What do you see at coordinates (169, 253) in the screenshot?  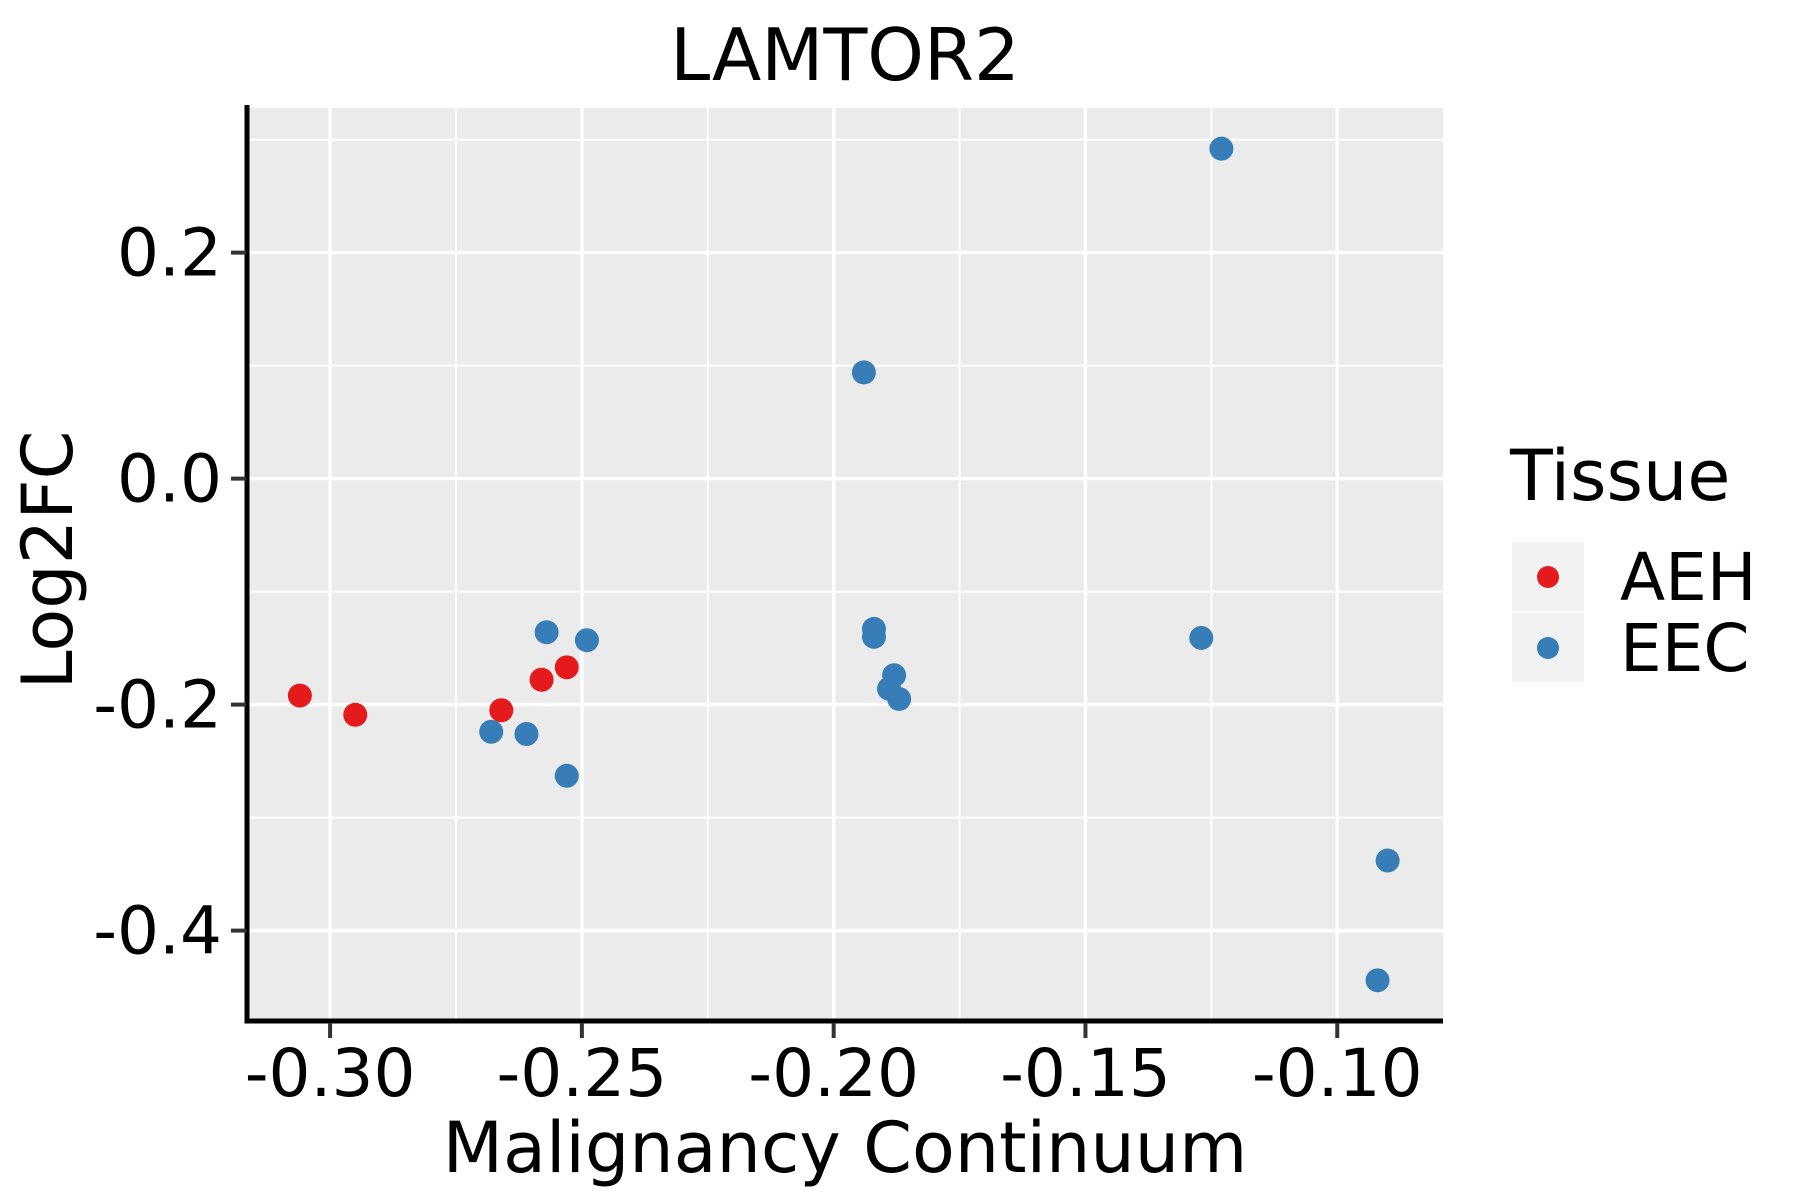 I see `y-tick-label: 0.2` at bounding box center [169, 253].